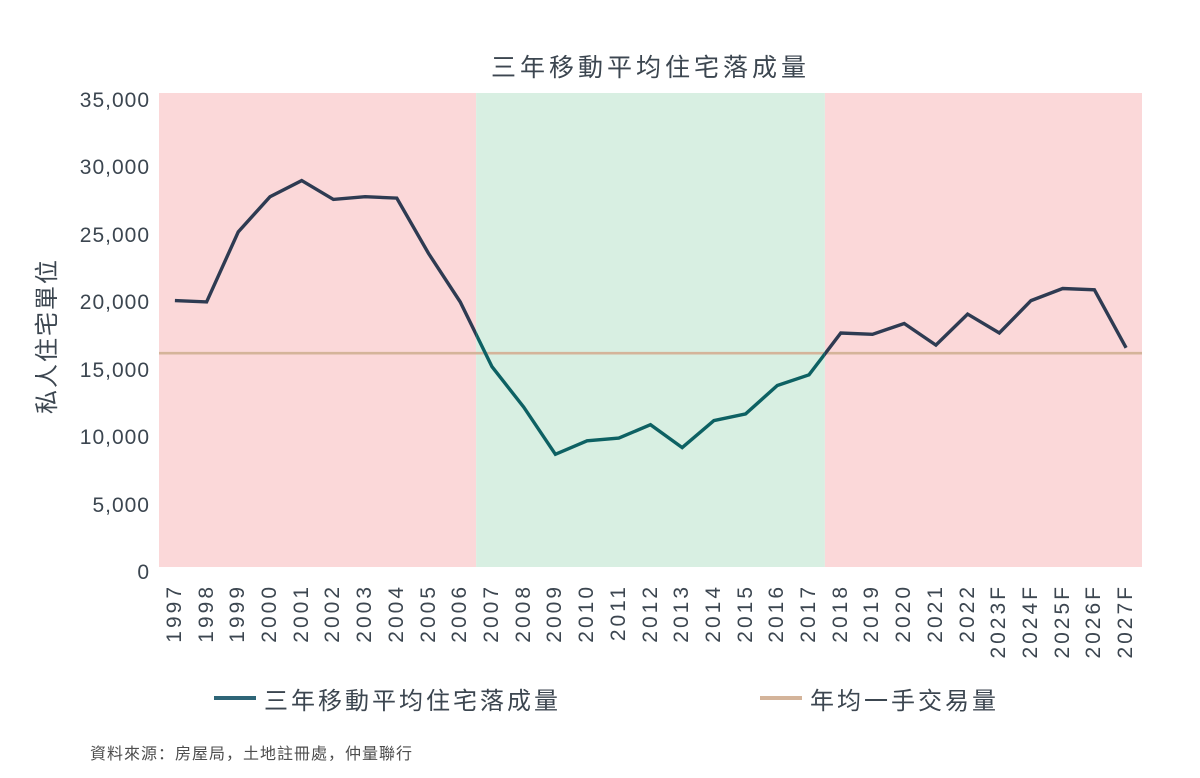 The height and width of the screenshot is (778, 1200). What do you see at coordinates (235, 698) in the screenshot?
I see `completions-line-swatch` at bounding box center [235, 698].